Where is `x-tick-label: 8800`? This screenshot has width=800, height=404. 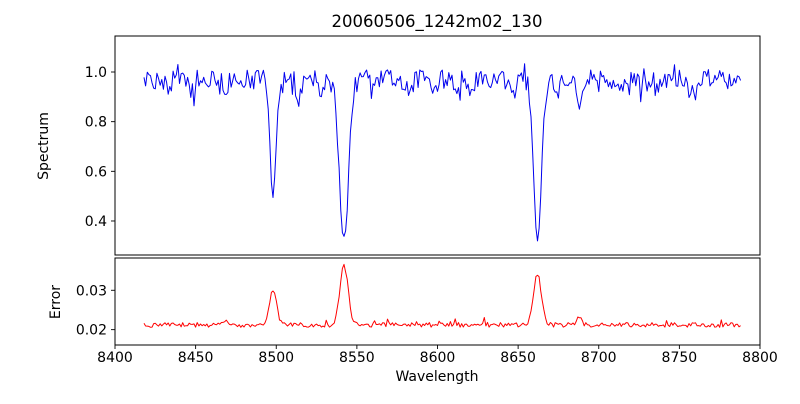
x-tick-label: 8800 is located at coordinates (760, 358).